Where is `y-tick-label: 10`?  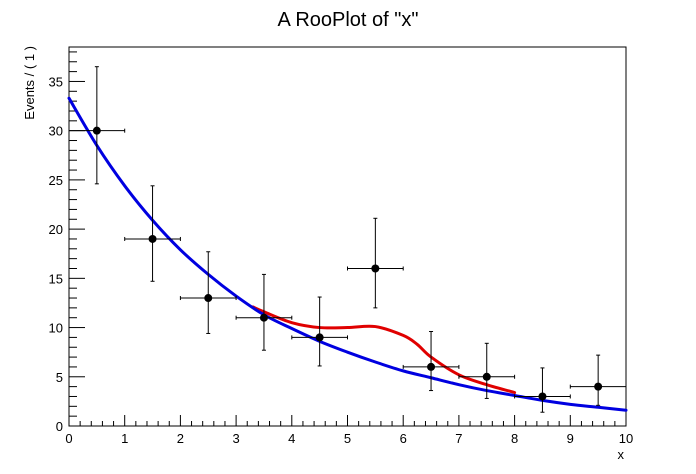 y-tick-label: 10 is located at coordinates (56, 328).